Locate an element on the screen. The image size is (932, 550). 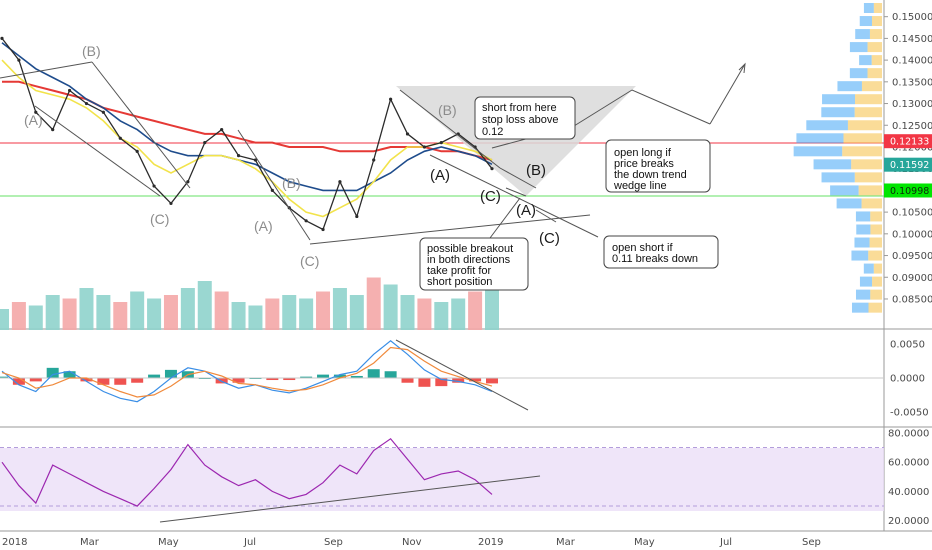
macd-series-line is located at coordinates (247, 371).